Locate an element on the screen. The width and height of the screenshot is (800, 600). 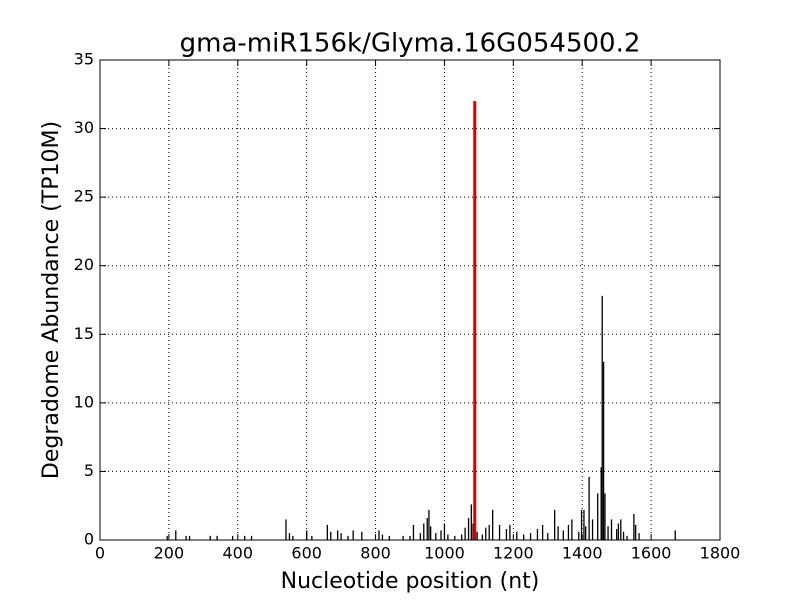
x-tick-label: 0 is located at coordinates (100, 553).